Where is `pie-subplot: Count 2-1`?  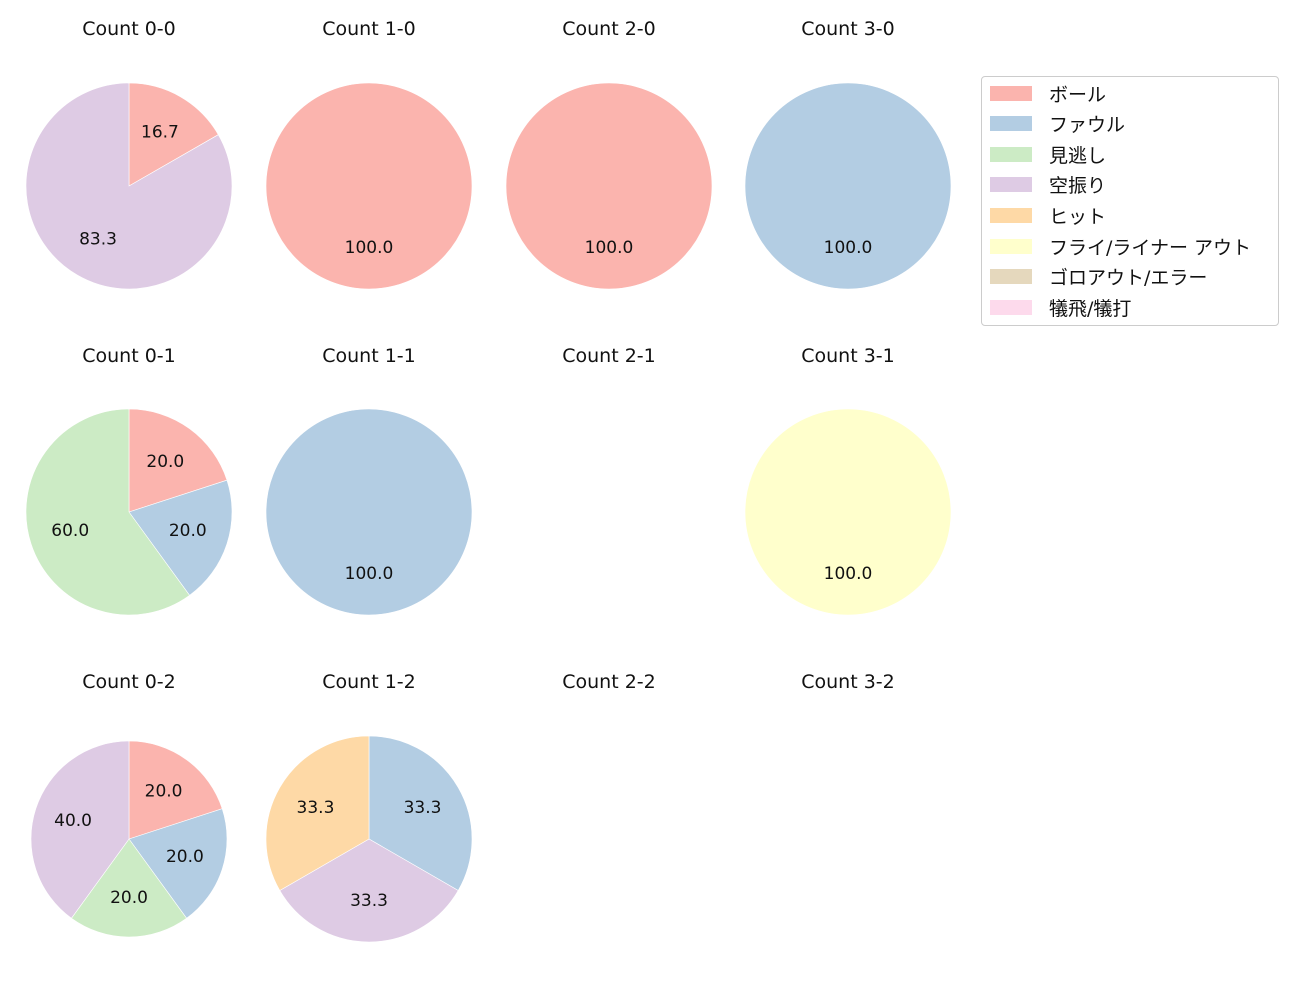 pie-subplot: Count 2-1 is located at coordinates (609, 356).